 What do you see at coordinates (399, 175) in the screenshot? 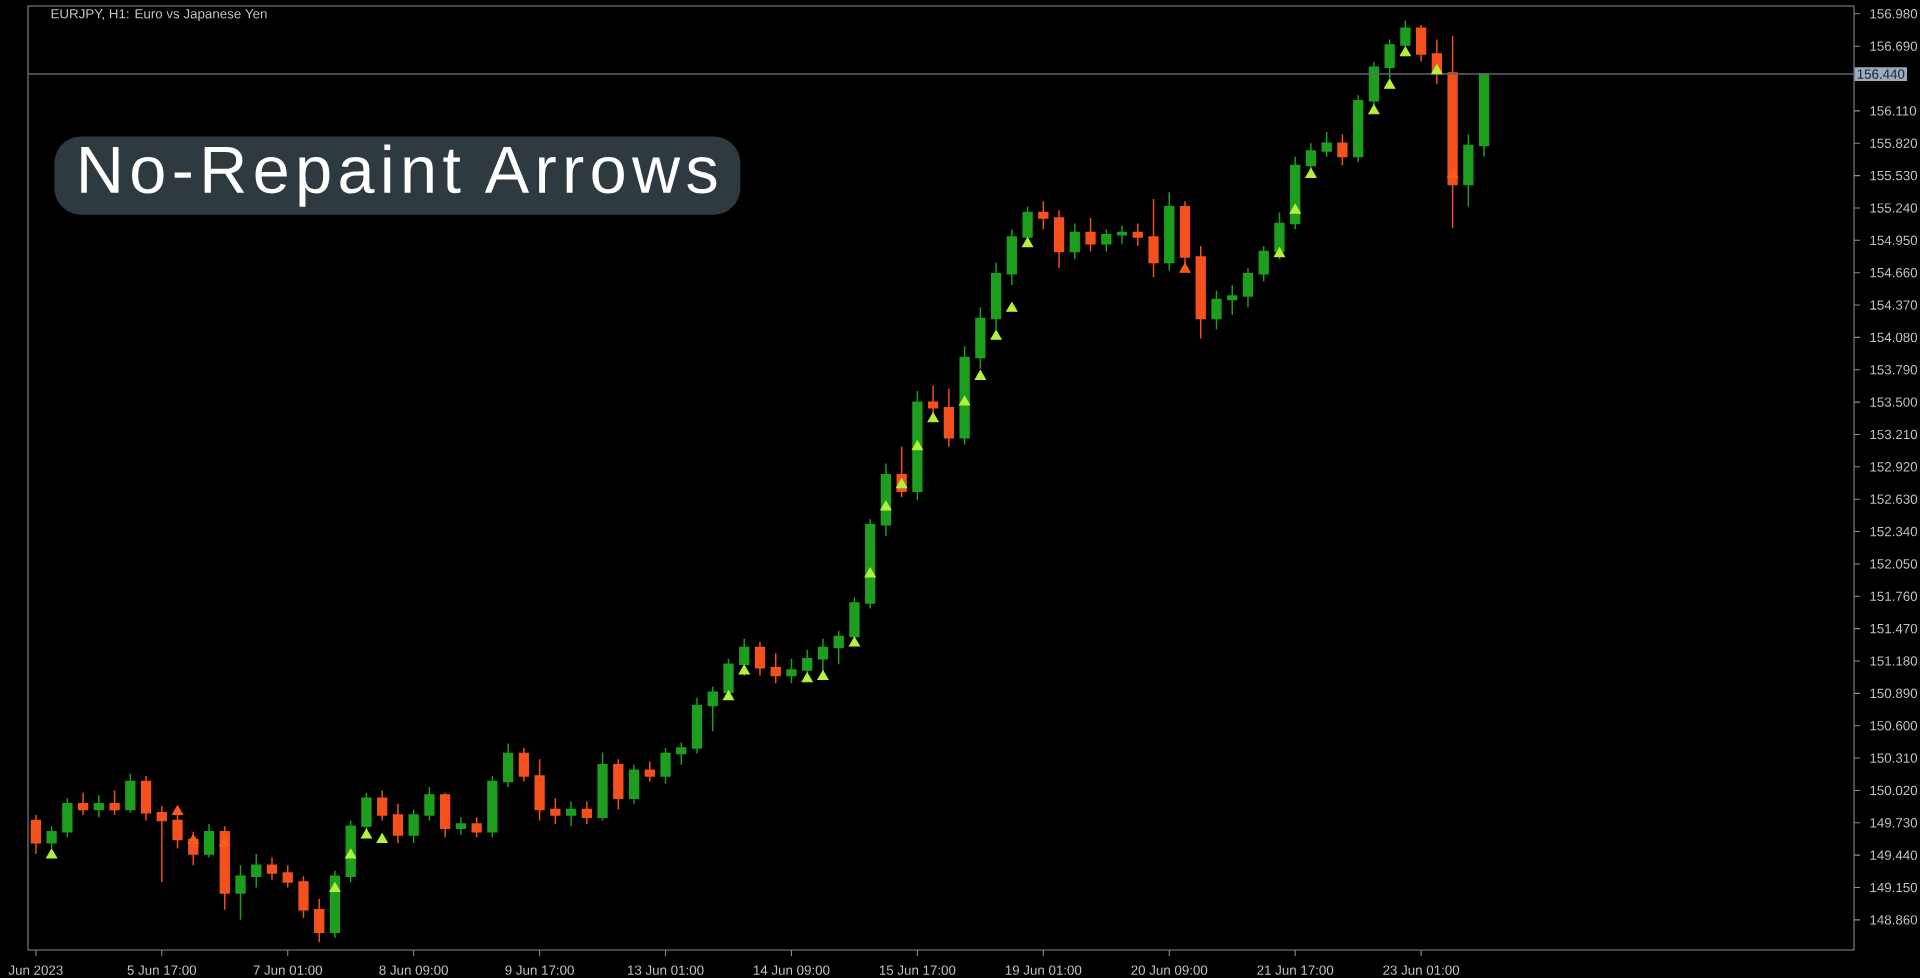
I see `annotation: No-Repaint Arrows` at bounding box center [399, 175].